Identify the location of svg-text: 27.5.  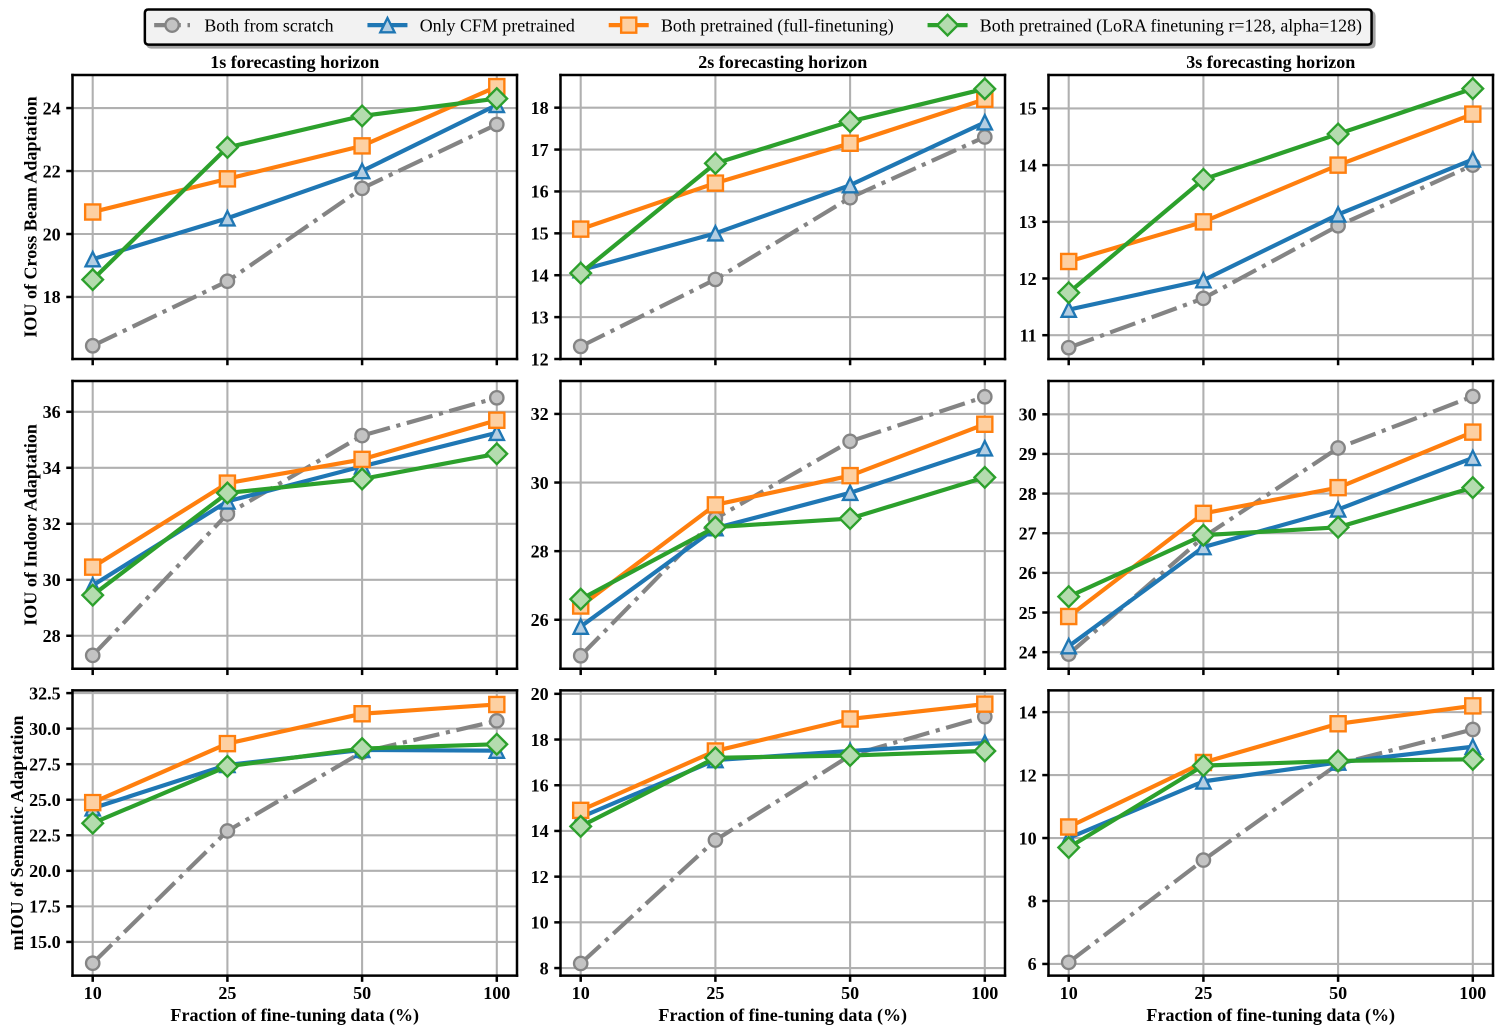
(45, 764).